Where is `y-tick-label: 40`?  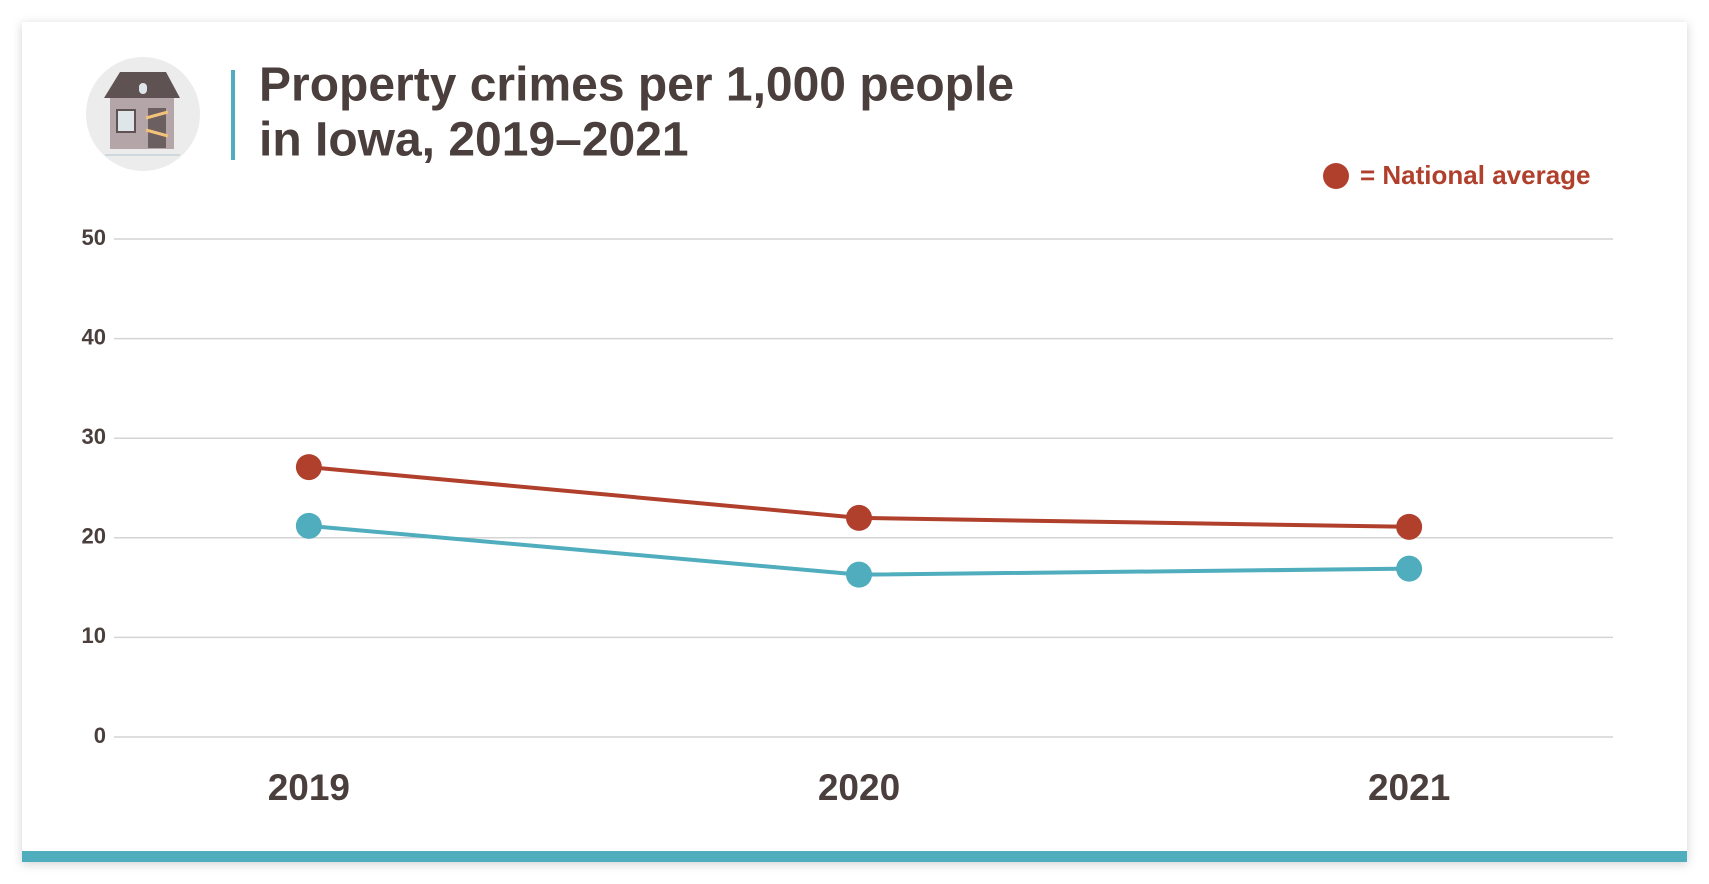 y-tick-label: 40 is located at coordinates (94, 336).